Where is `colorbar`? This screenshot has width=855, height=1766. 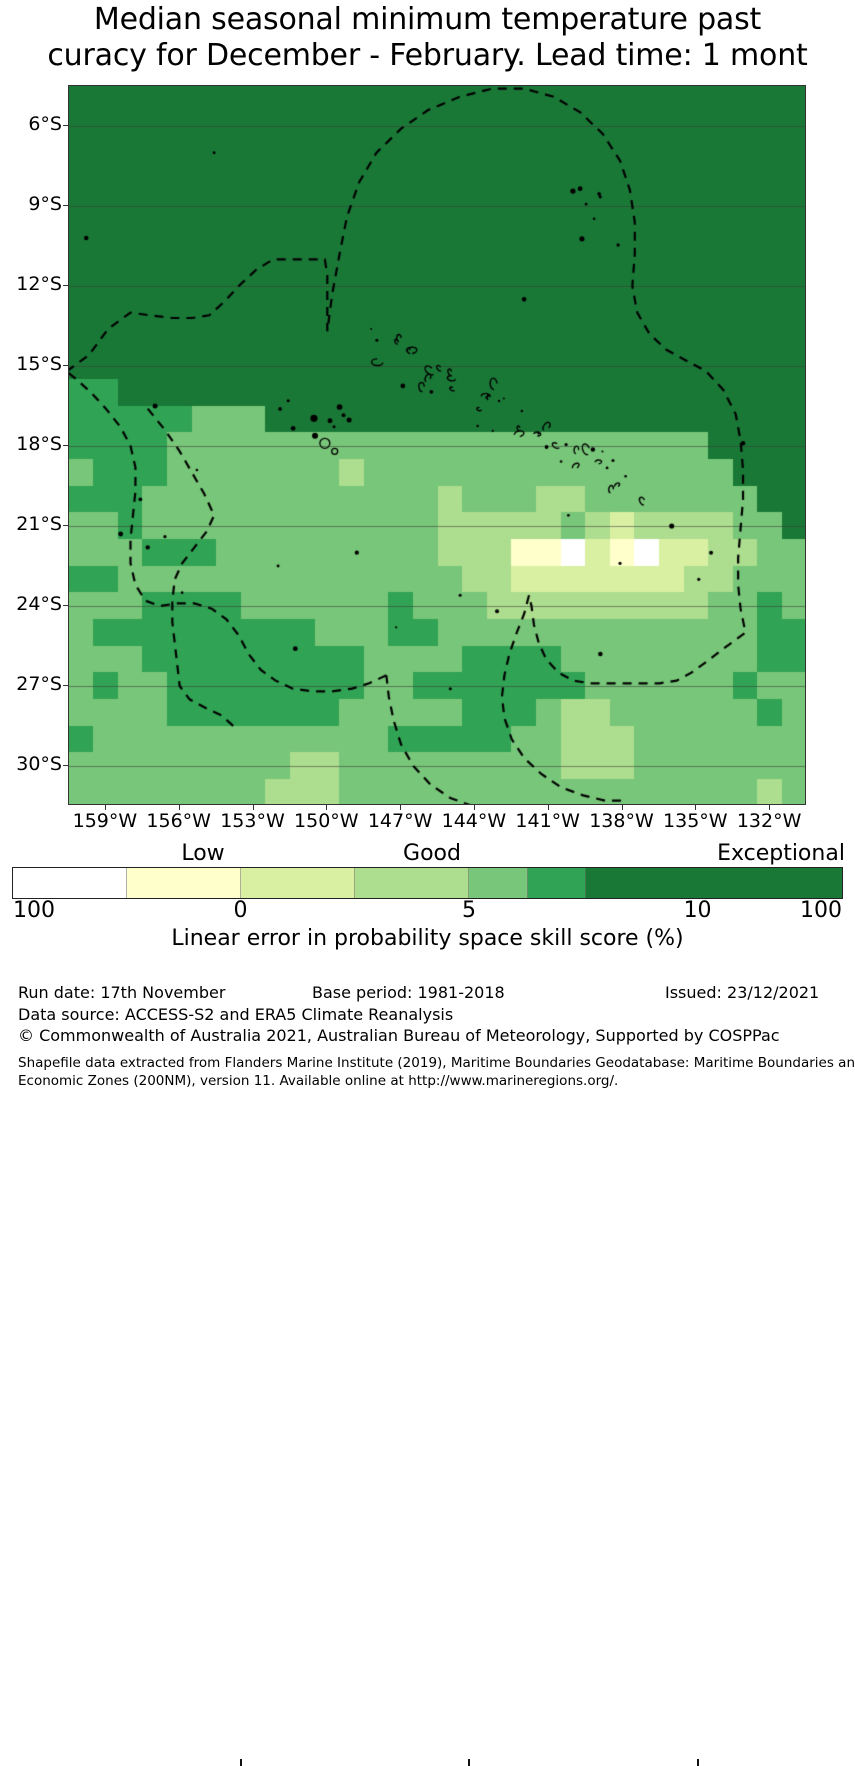
colorbar is located at coordinates (427, 883).